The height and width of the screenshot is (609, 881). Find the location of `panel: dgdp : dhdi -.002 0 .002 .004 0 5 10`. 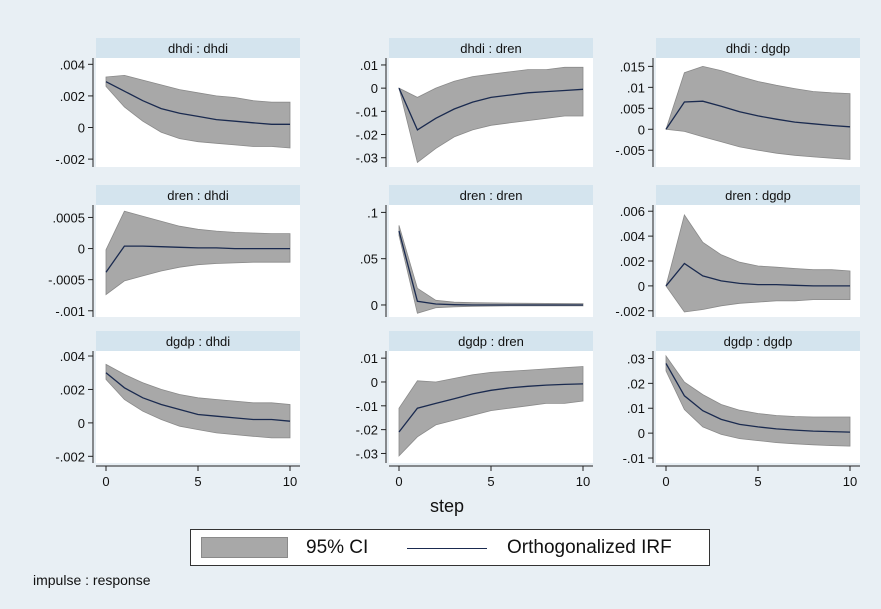

panel: dgdp : dhdi -.002 0 .002 .004 0 5 10 is located at coordinates (177, 410).